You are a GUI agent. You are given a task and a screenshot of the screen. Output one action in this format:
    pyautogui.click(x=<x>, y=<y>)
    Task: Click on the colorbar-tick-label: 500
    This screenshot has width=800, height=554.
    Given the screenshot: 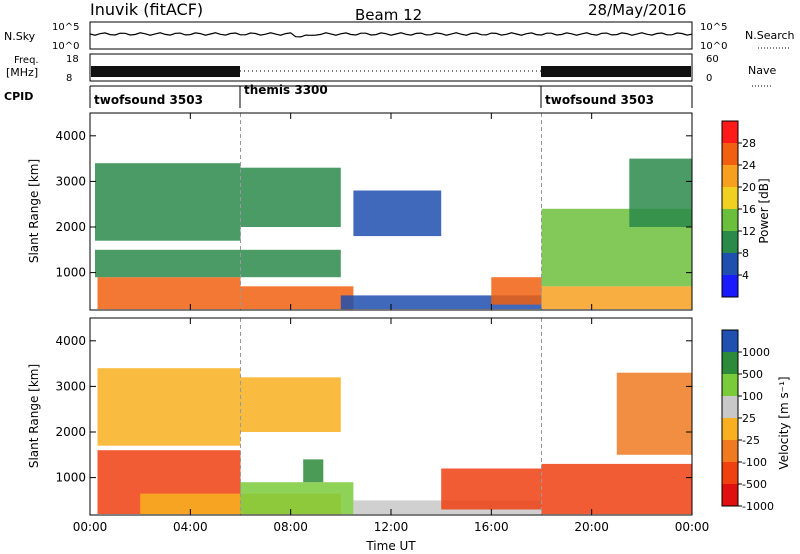 What is the action you would take?
    pyautogui.click(x=752, y=374)
    